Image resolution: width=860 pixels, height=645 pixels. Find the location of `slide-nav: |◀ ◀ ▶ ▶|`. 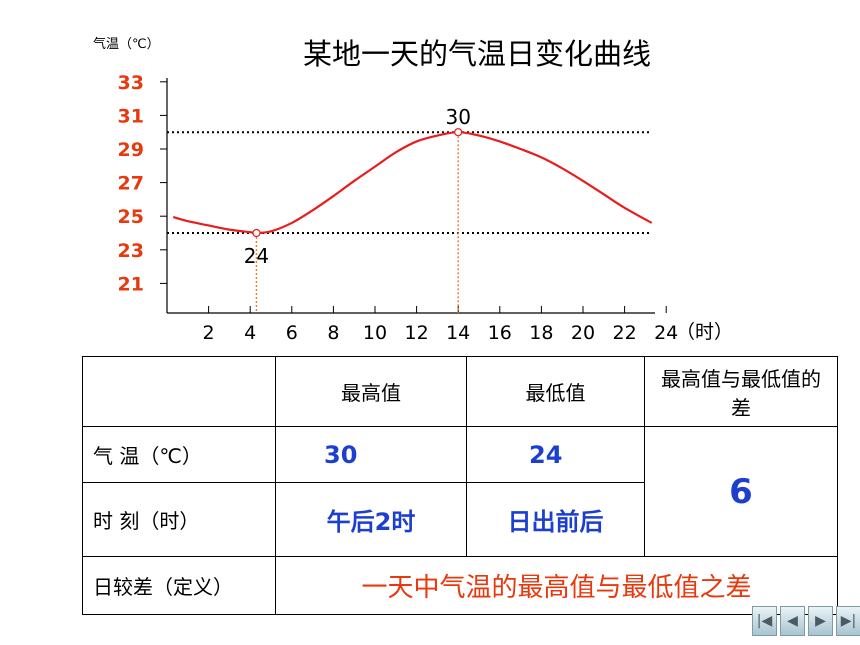

slide-nav: |◀ ◀ ▶ ▶| is located at coordinates (806, 621).